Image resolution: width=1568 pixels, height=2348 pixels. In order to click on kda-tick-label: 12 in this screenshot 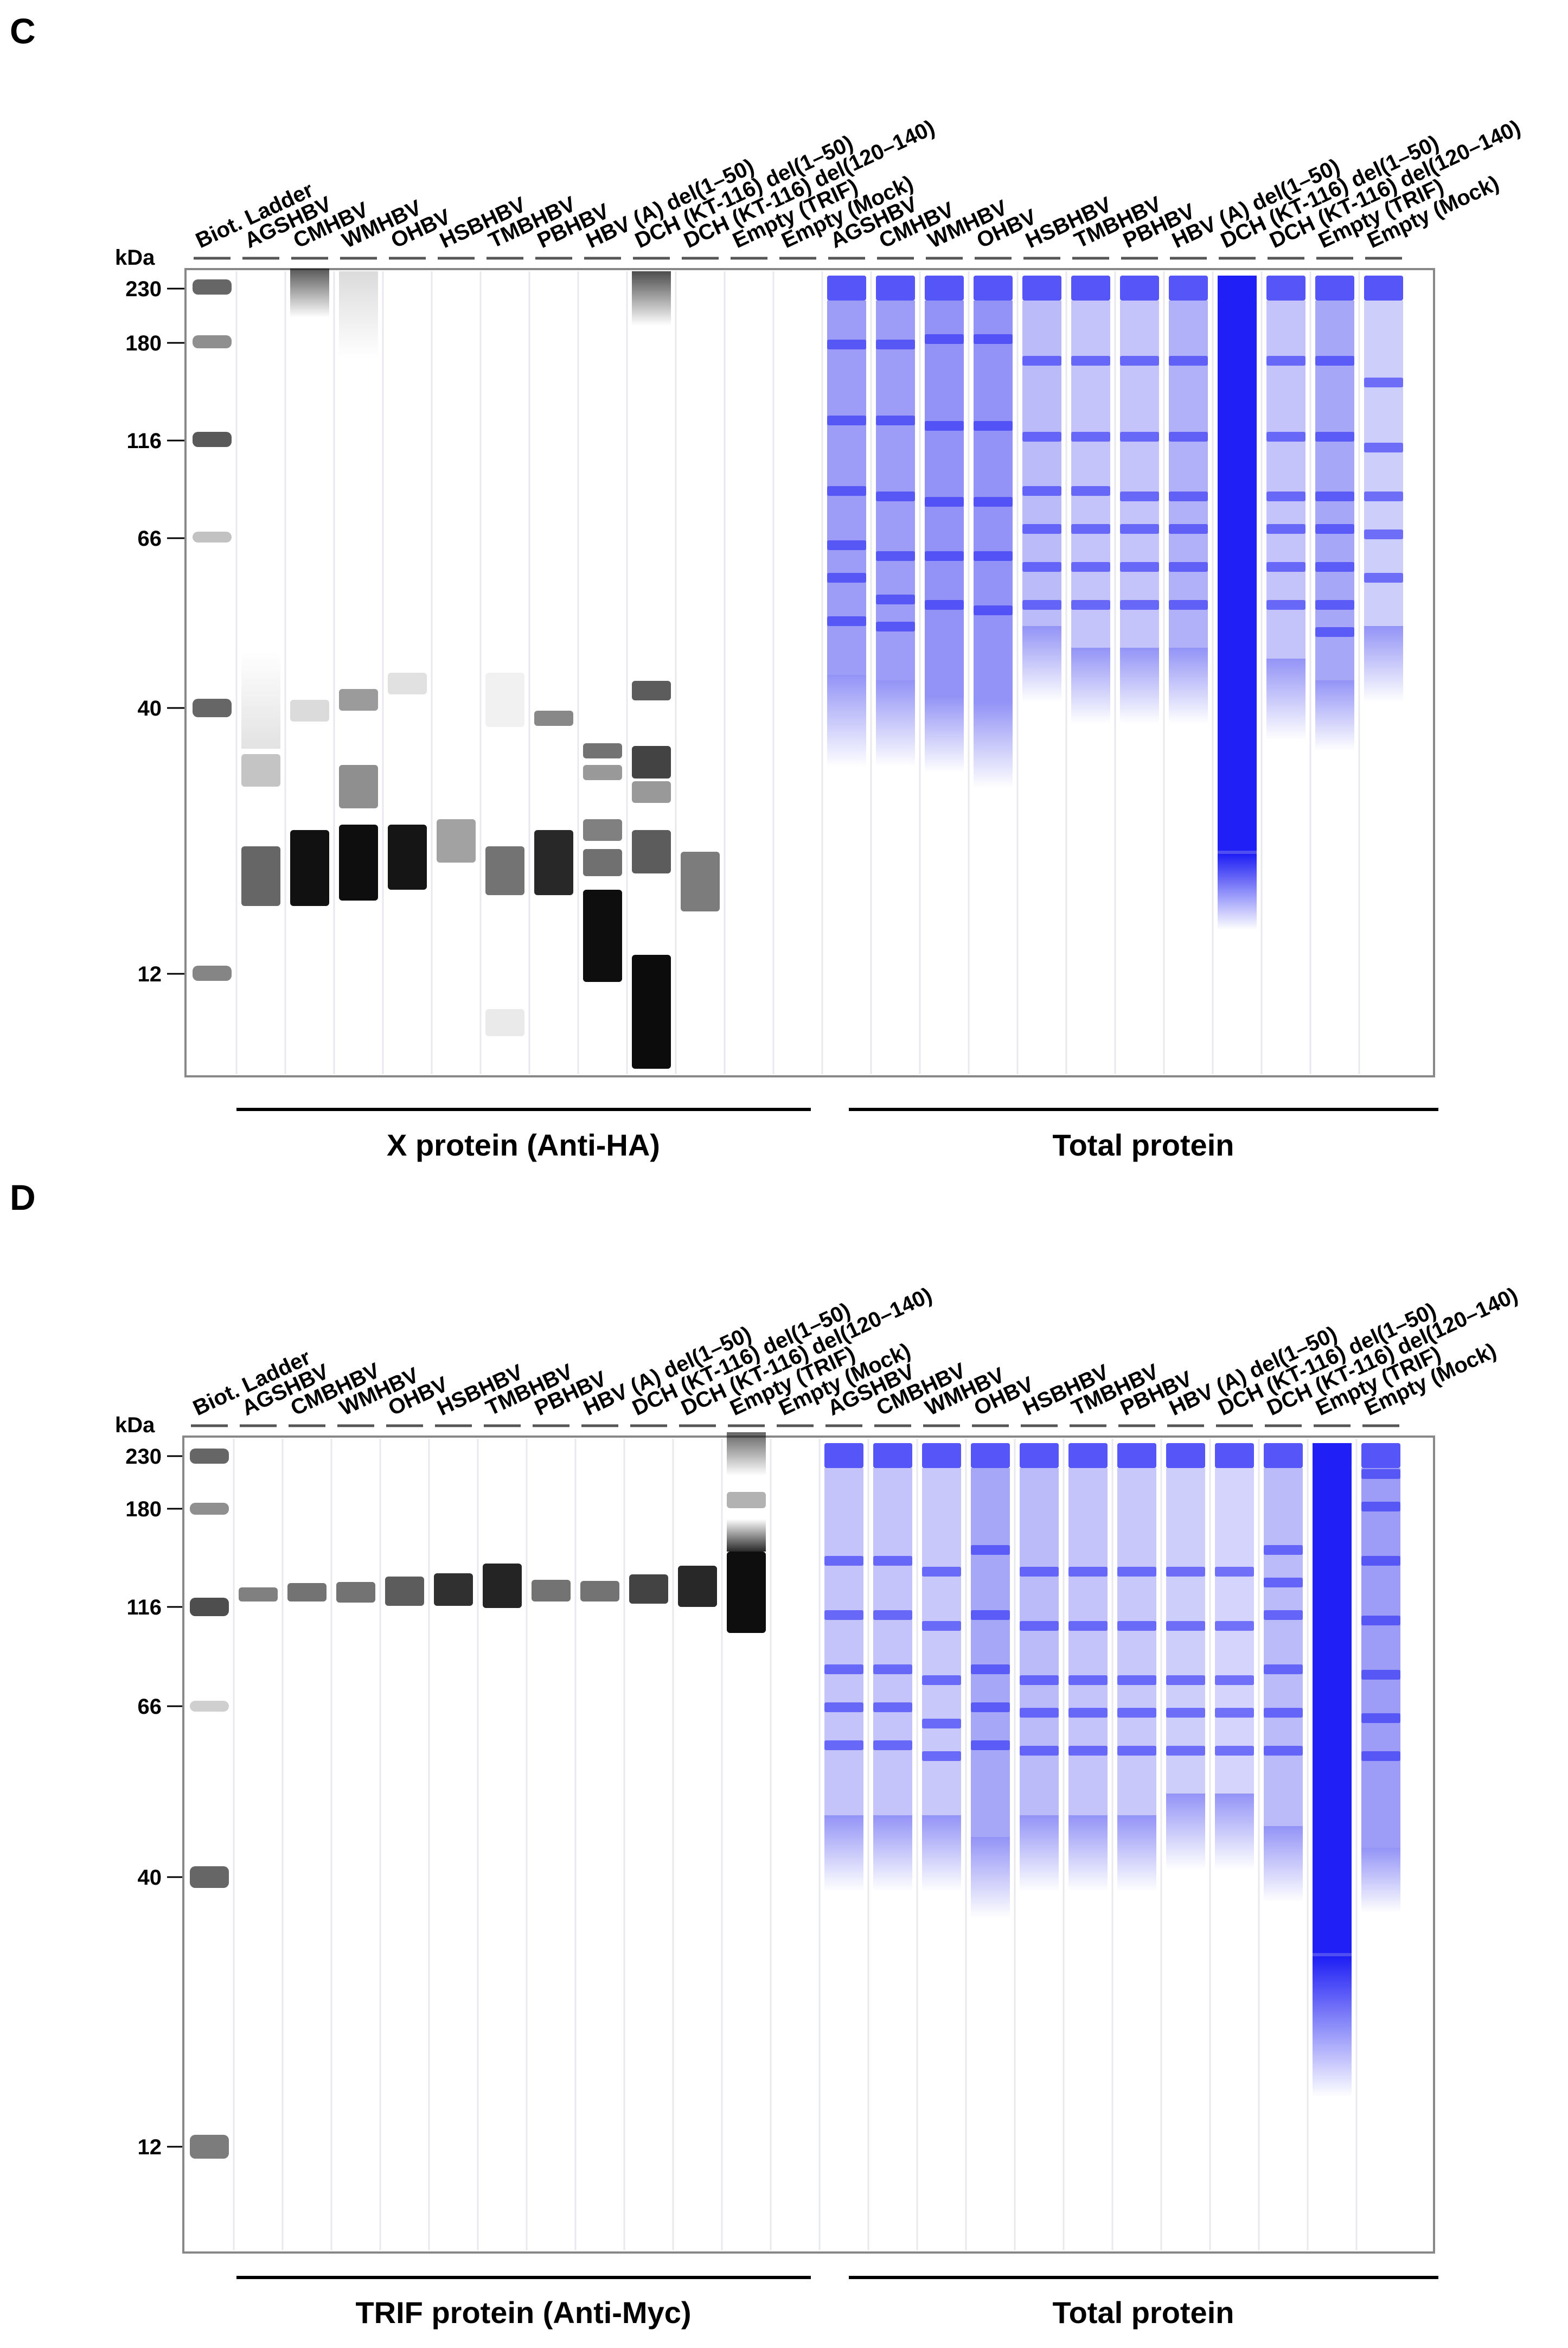, I will do `click(150, 2147)`.